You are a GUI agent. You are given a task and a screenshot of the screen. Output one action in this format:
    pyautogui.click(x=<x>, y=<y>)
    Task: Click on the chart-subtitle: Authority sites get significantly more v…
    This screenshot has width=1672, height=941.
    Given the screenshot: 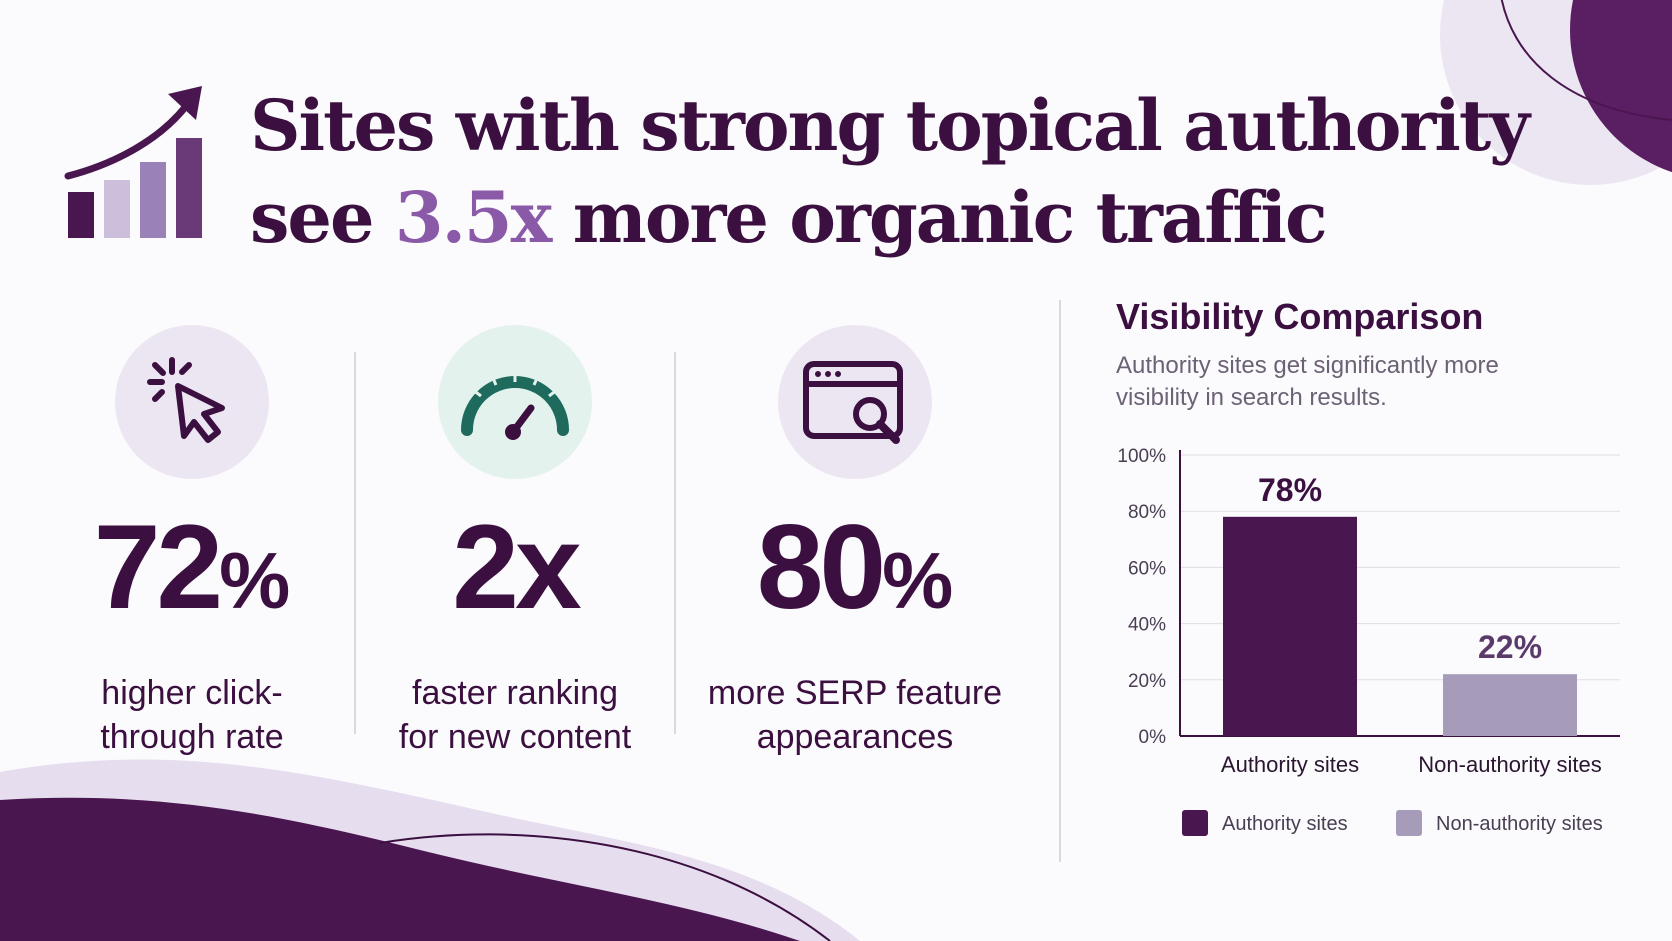 What is the action you would take?
    pyautogui.click(x=1307, y=381)
    